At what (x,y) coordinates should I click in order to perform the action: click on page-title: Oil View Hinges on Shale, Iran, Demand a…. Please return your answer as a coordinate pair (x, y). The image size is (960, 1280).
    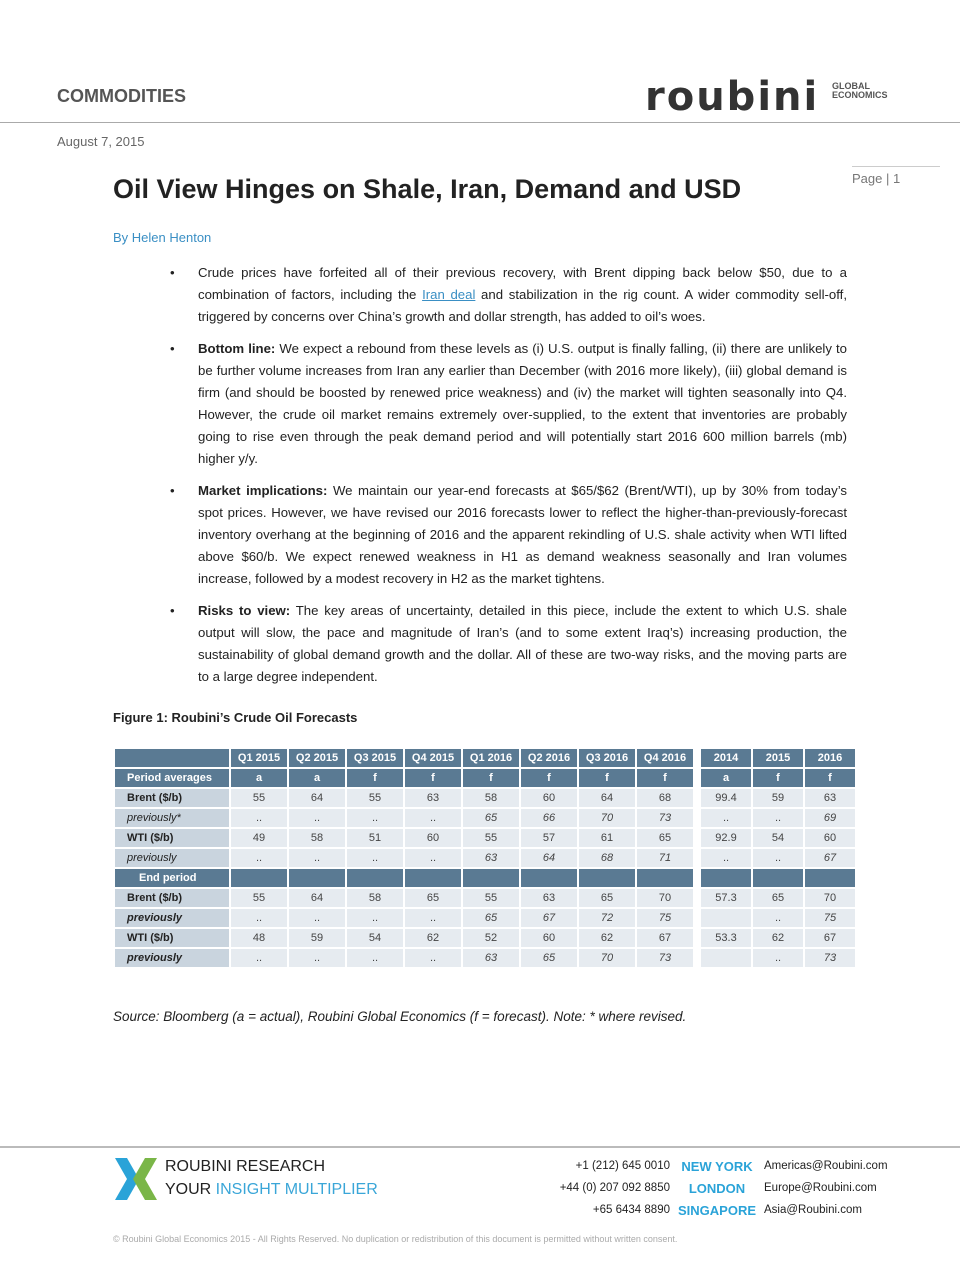
    Looking at the image, I should click on (427, 189).